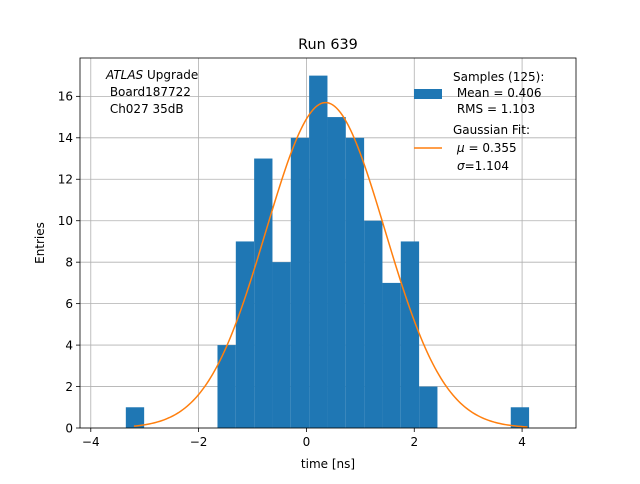 Image resolution: width=640 pixels, height=484 pixels. I want to click on annotation-experiment: ATLAS, so click(124, 75).